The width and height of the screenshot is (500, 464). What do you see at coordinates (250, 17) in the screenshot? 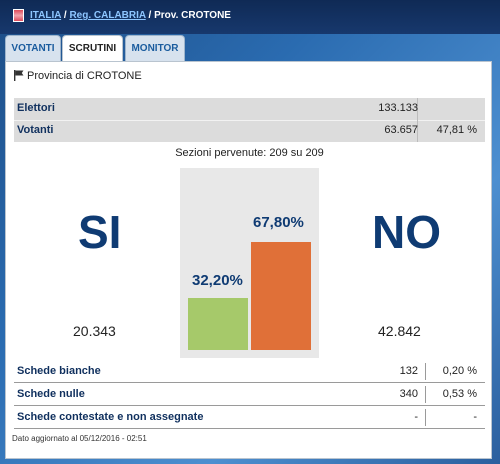
I see `breadcrumb: ITALIA / Reg. CALABRIA / Prov. CROTONE` at bounding box center [250, 17].